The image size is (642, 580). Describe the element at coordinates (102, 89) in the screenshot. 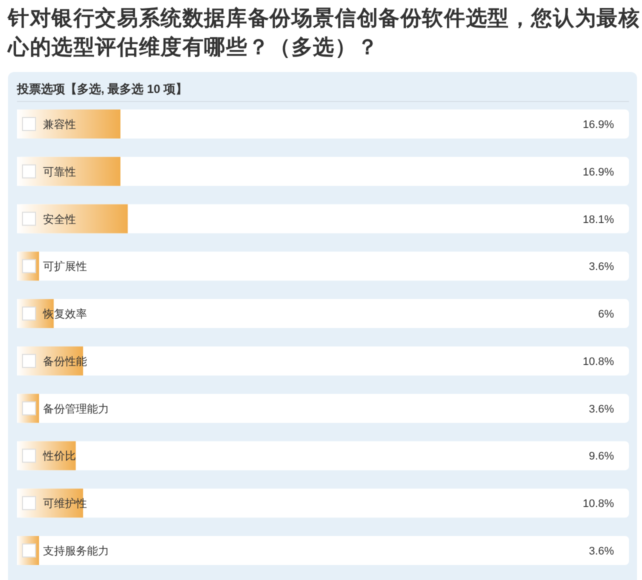

I see `chart-subtitle: 投票选项【多选, 最多选 10 项】` at that location.